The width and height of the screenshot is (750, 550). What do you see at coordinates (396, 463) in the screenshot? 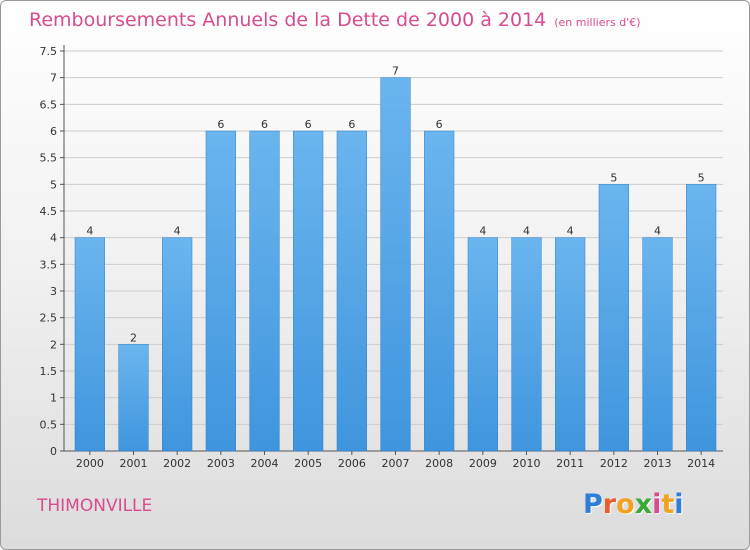
I see `x-tick-label: 2007` at bounding box center [396, 463].